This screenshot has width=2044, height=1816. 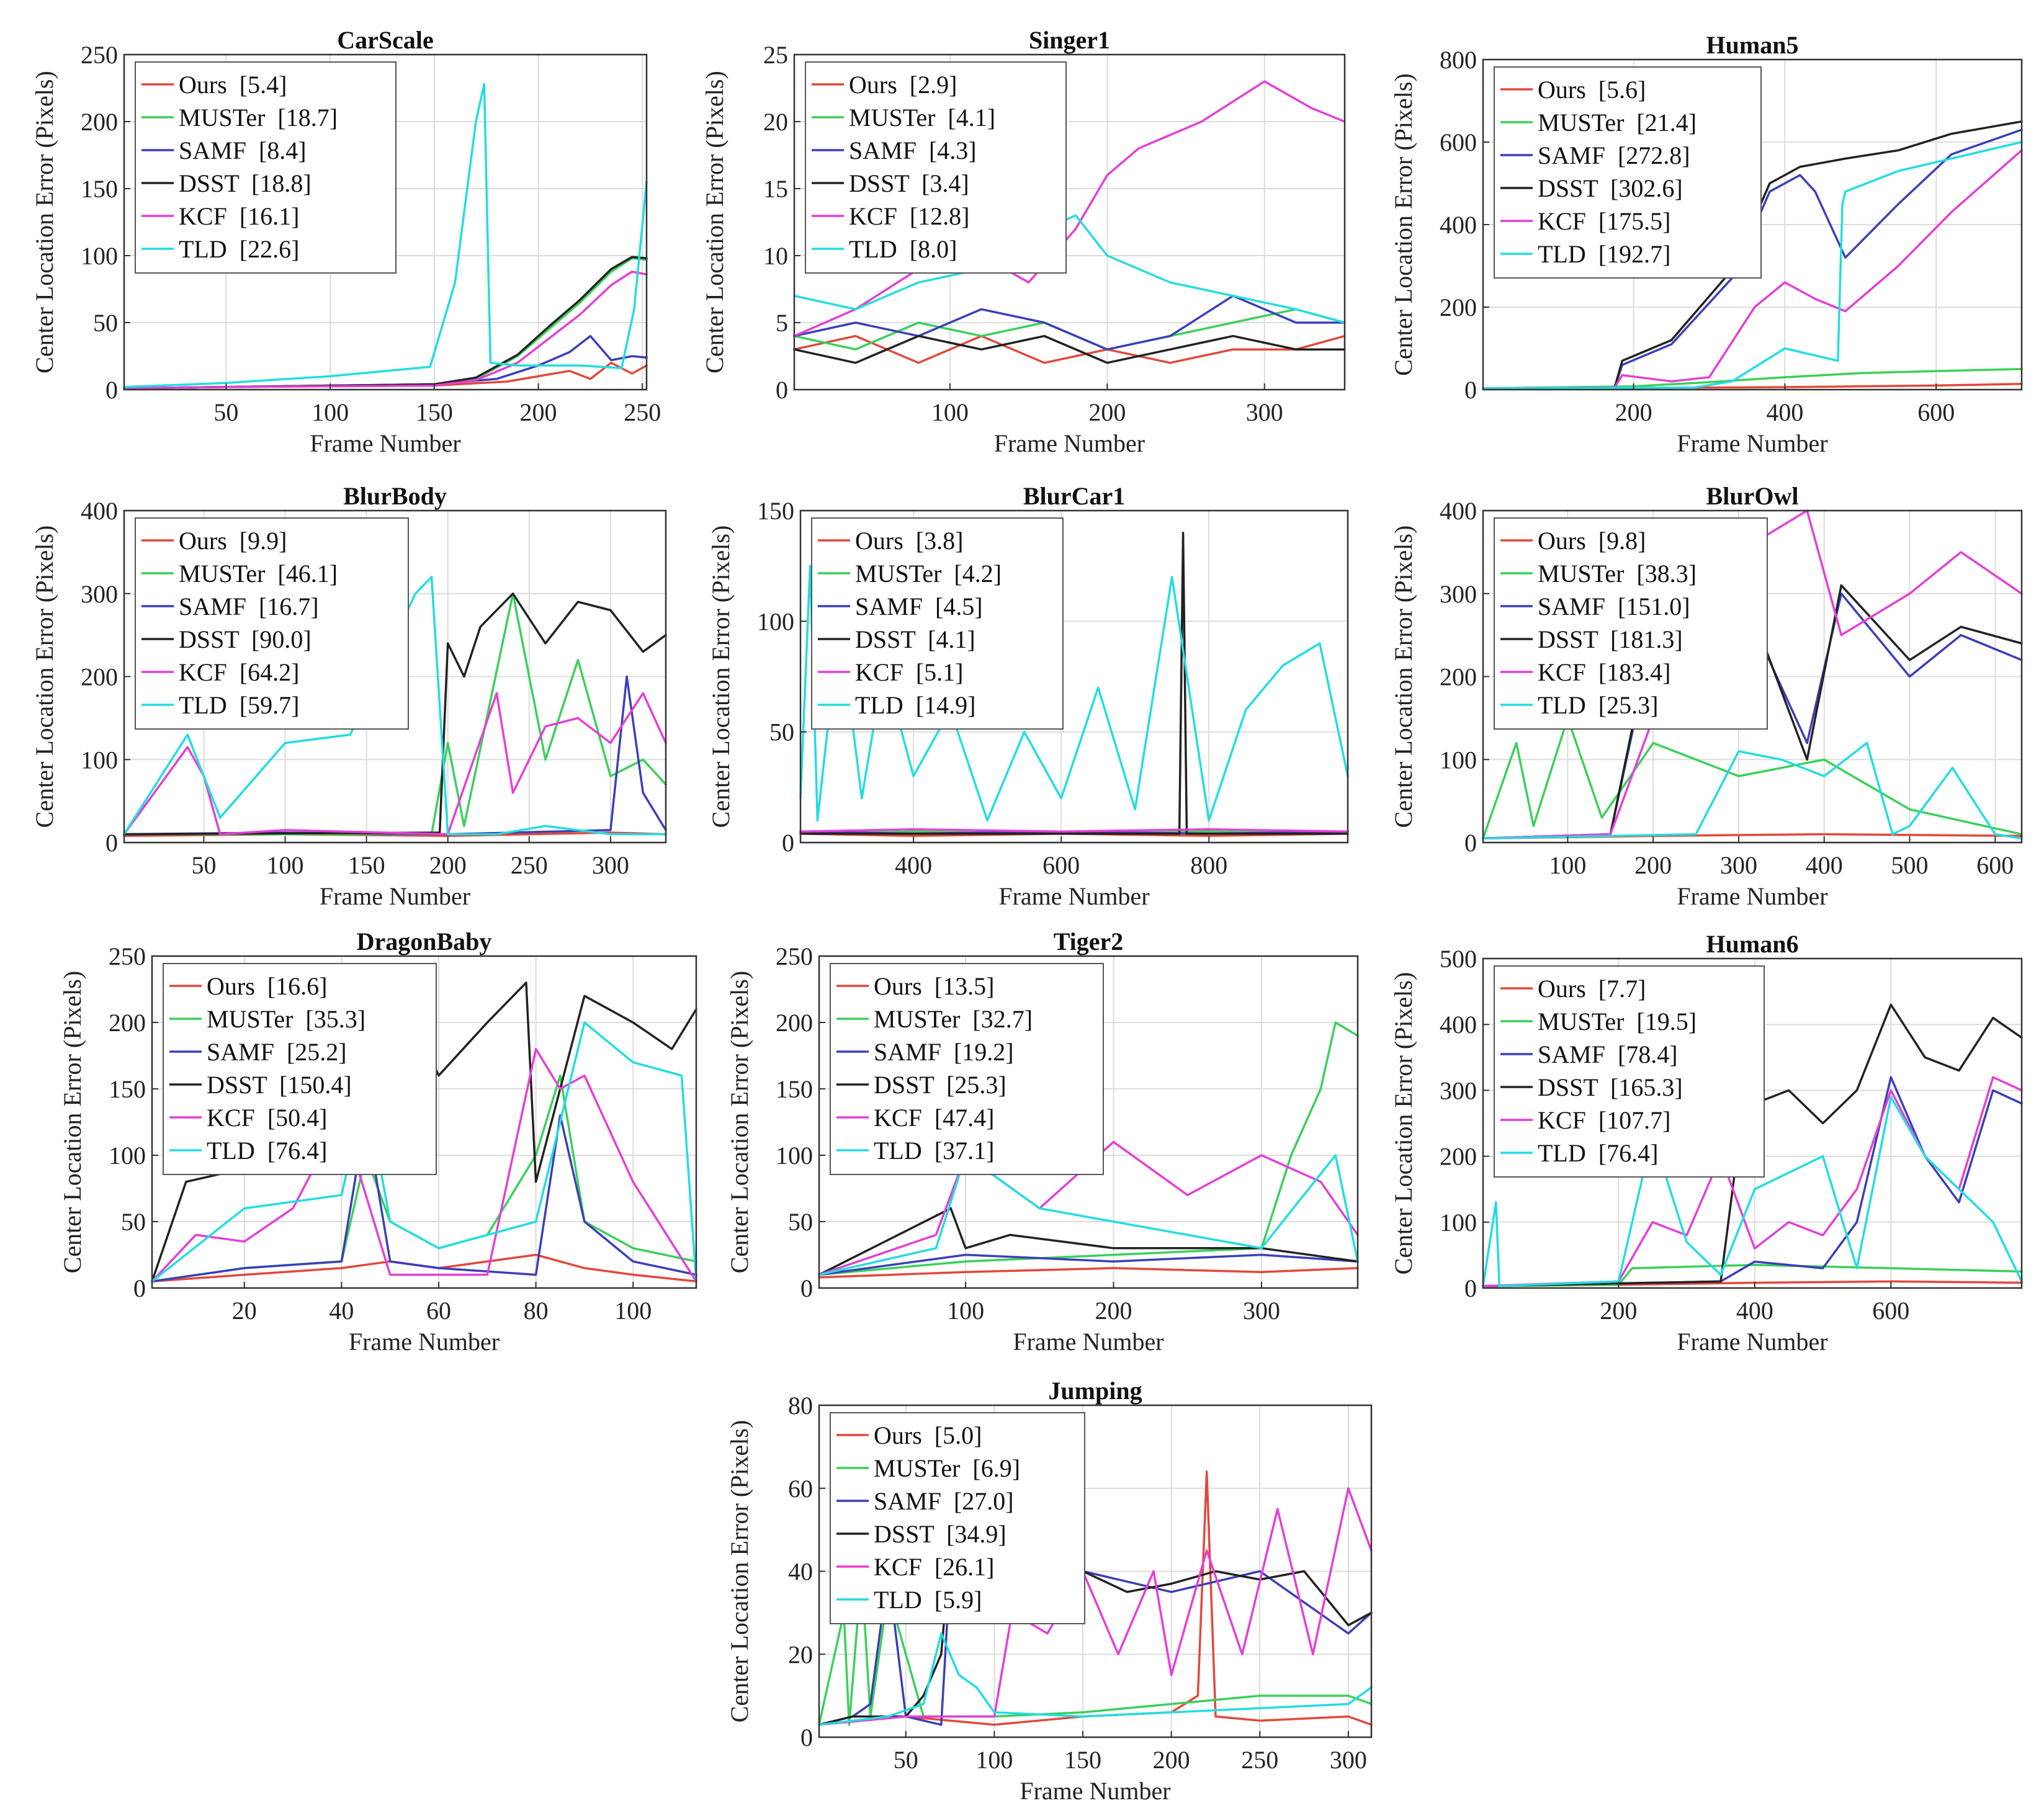 What do you see at coordinates (239, 672) in the screenshot?
I see `legend-label-kcf: KCF [64.2]` at bounding box center [239, 672].